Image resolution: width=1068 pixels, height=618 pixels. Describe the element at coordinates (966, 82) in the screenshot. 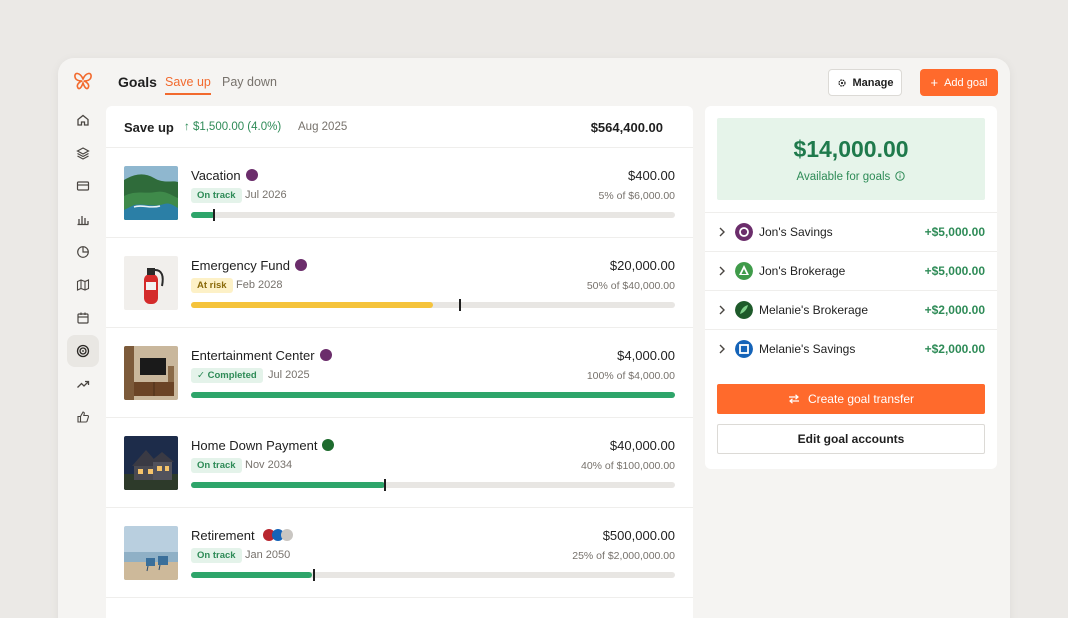

I see `add-goal-label: Add goal` at that location.